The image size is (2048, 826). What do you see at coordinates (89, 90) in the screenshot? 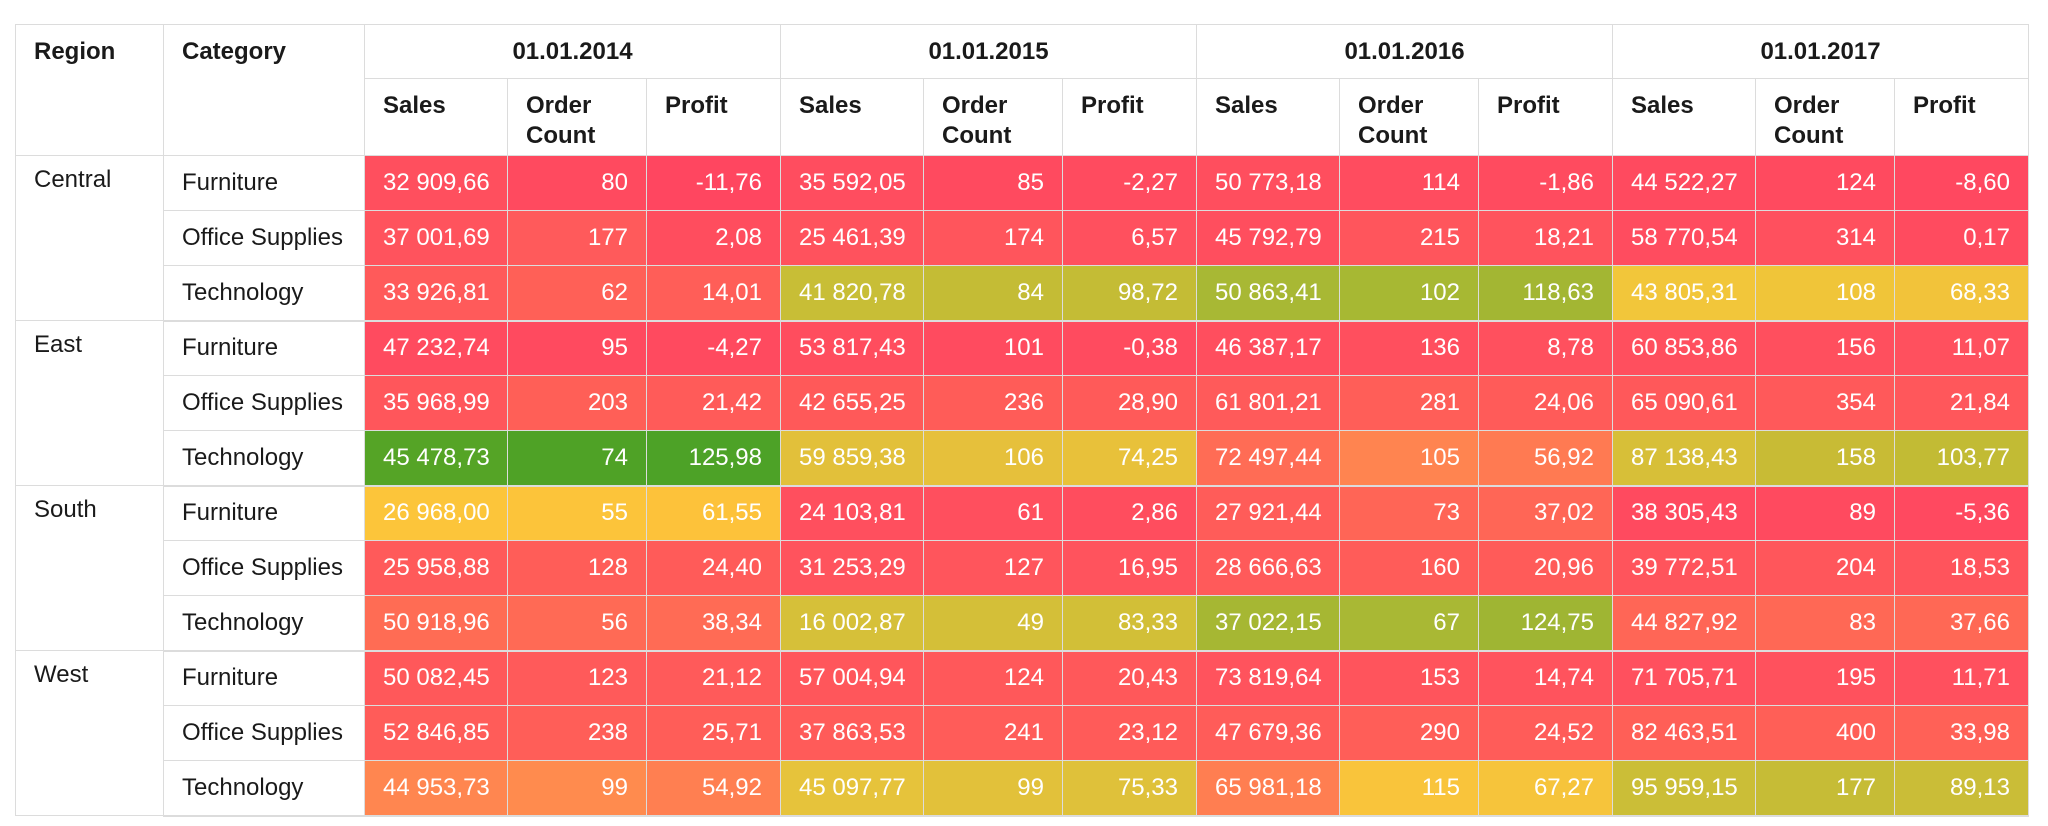
I see `region-header: Region` at bounding box center [89, 90].